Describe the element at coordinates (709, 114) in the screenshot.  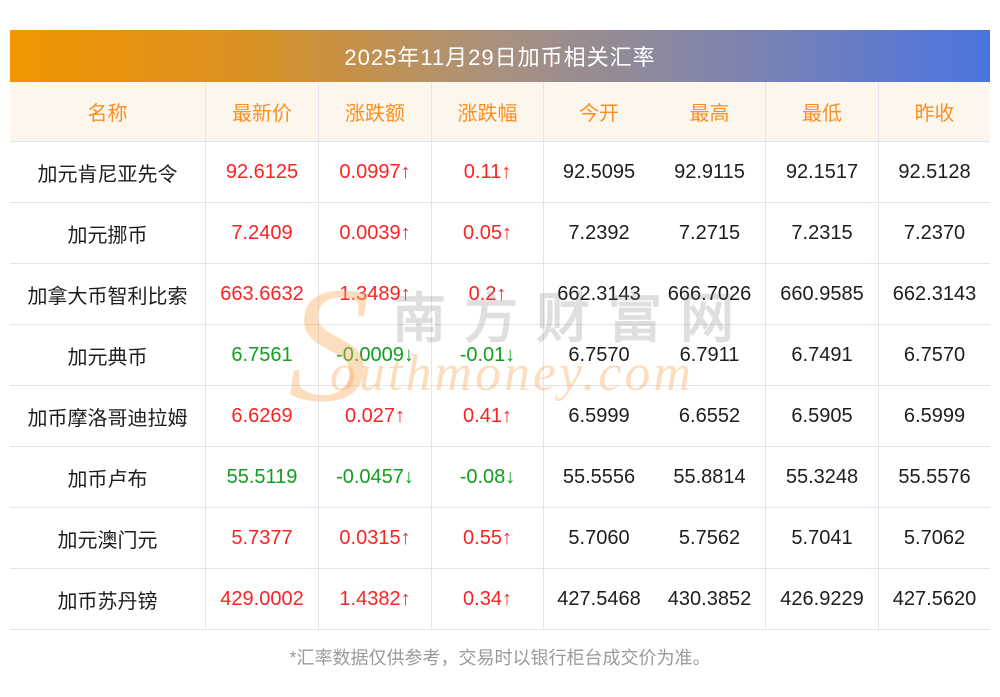
I see `column-header-high: 最高` at that location.